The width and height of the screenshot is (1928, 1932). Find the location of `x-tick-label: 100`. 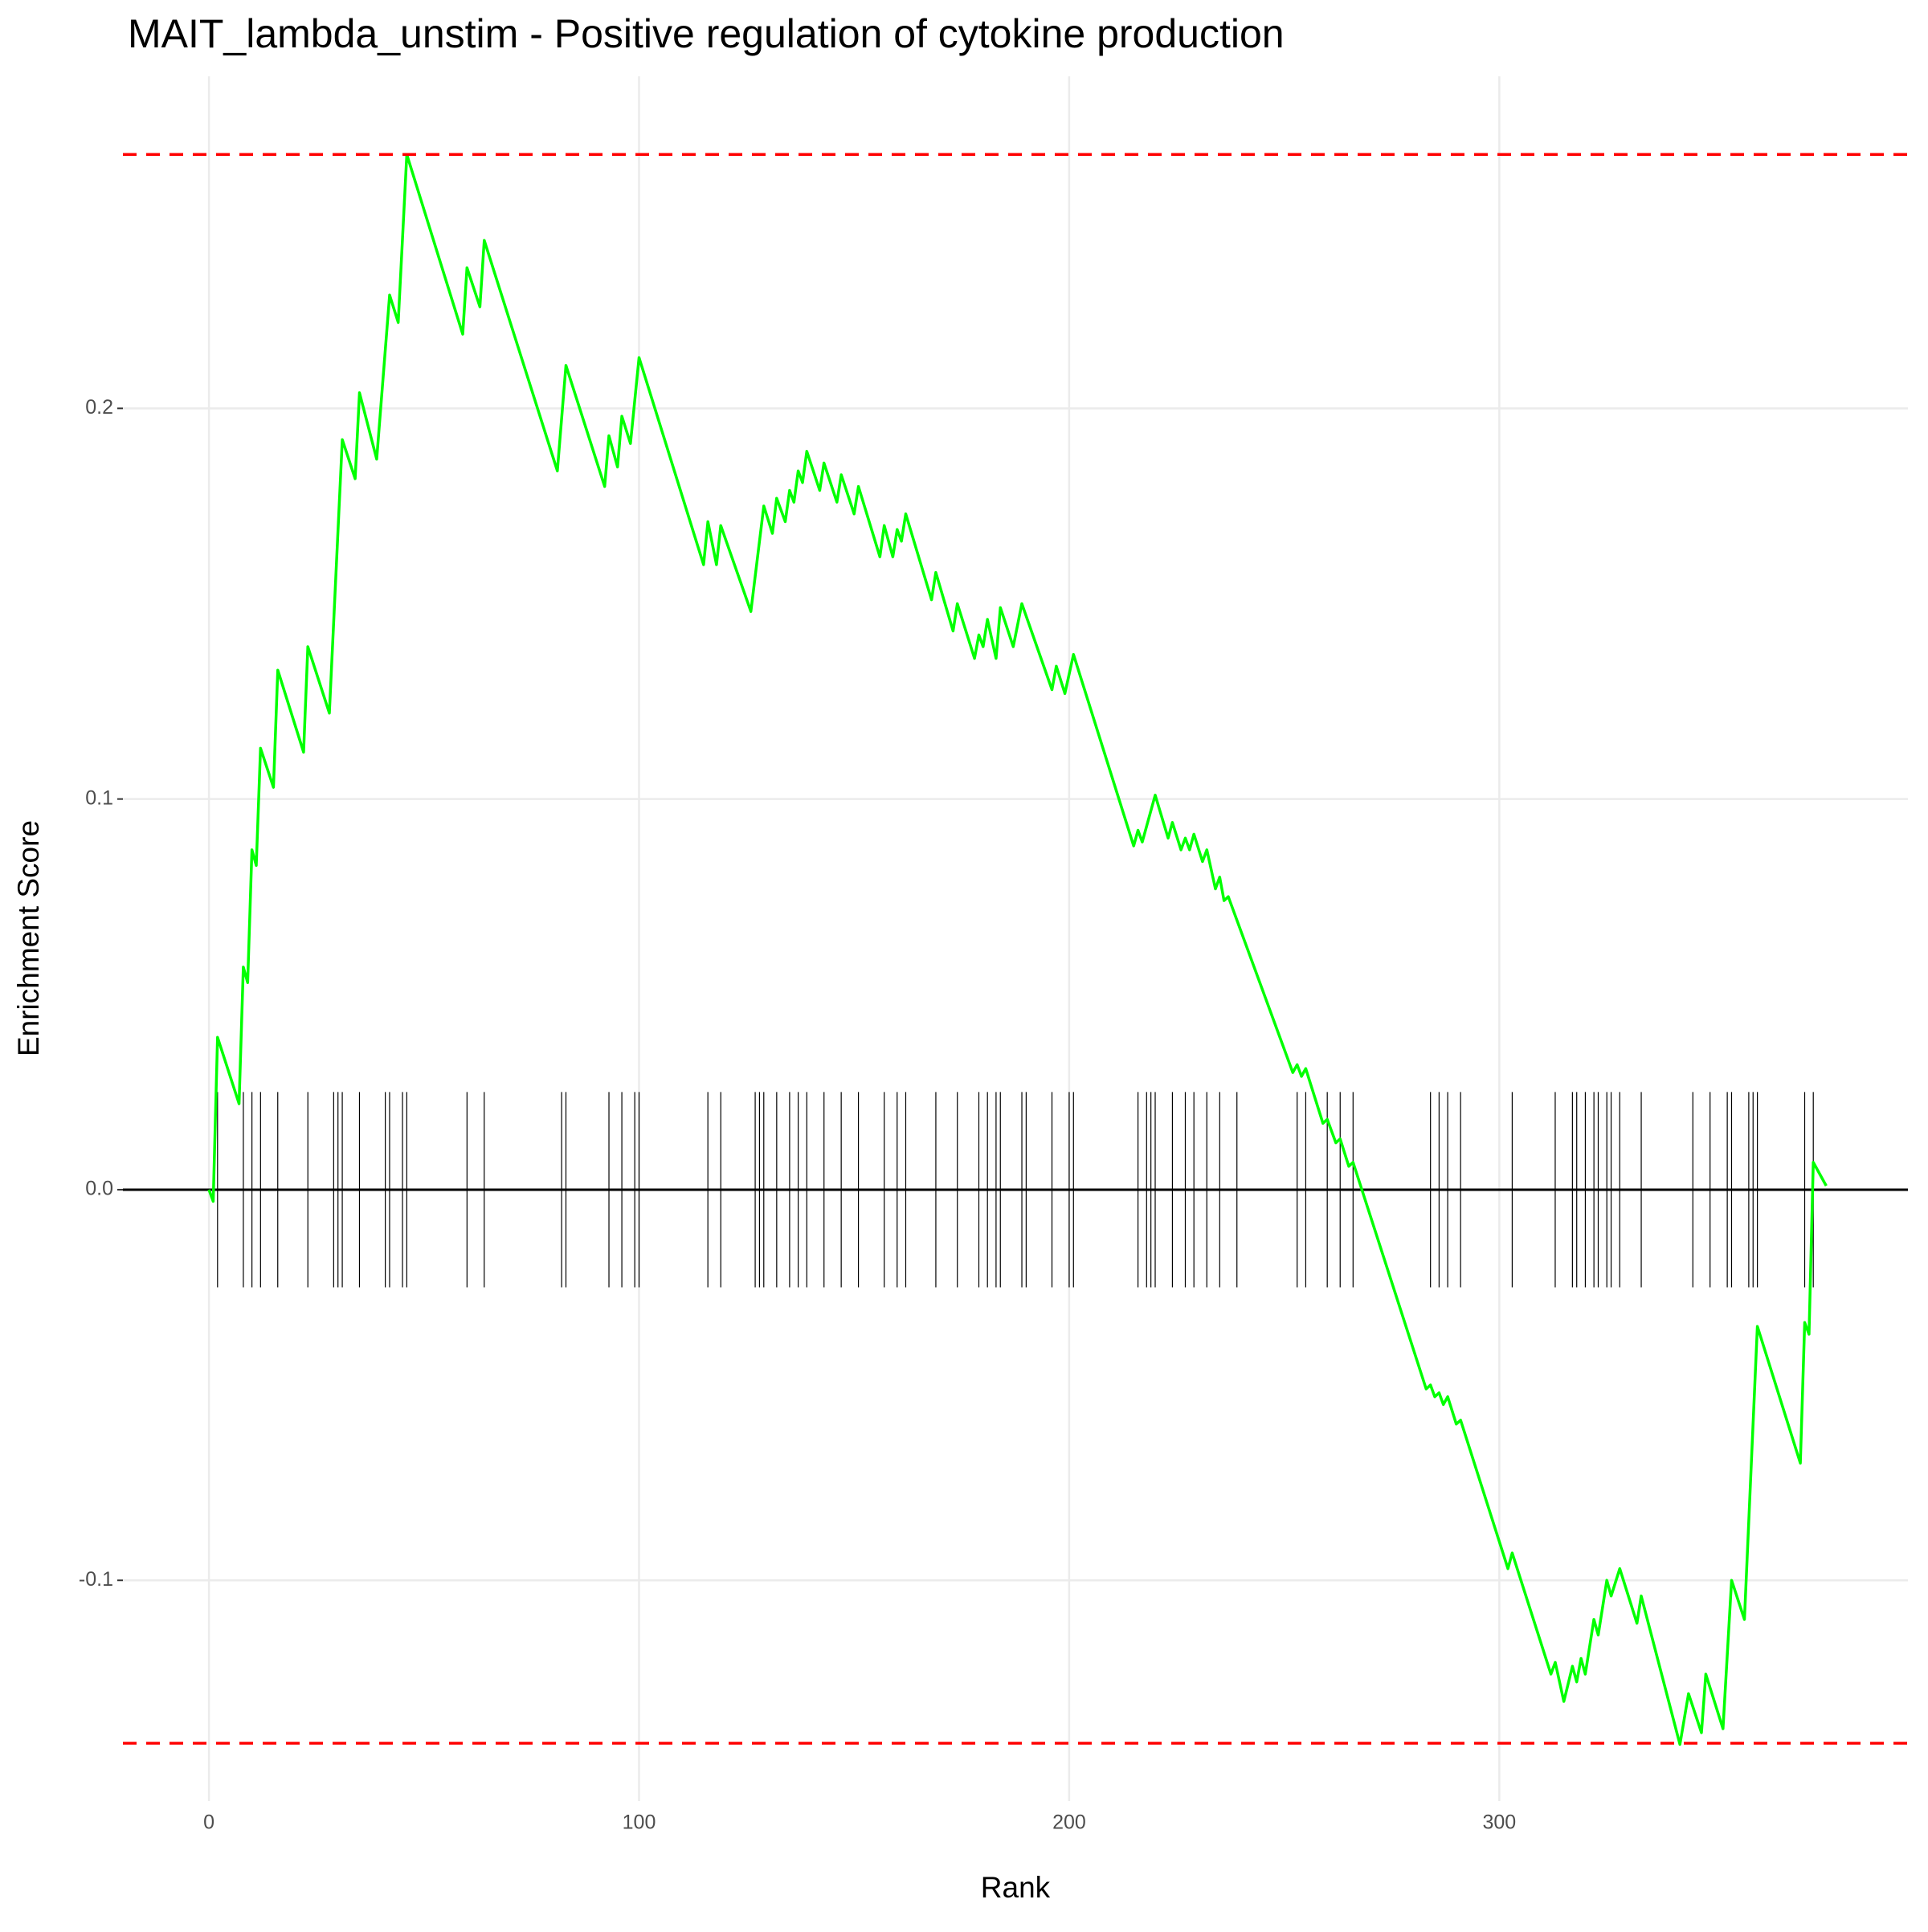

x-tick-label: 100 is located at coordinates (639, 1823).